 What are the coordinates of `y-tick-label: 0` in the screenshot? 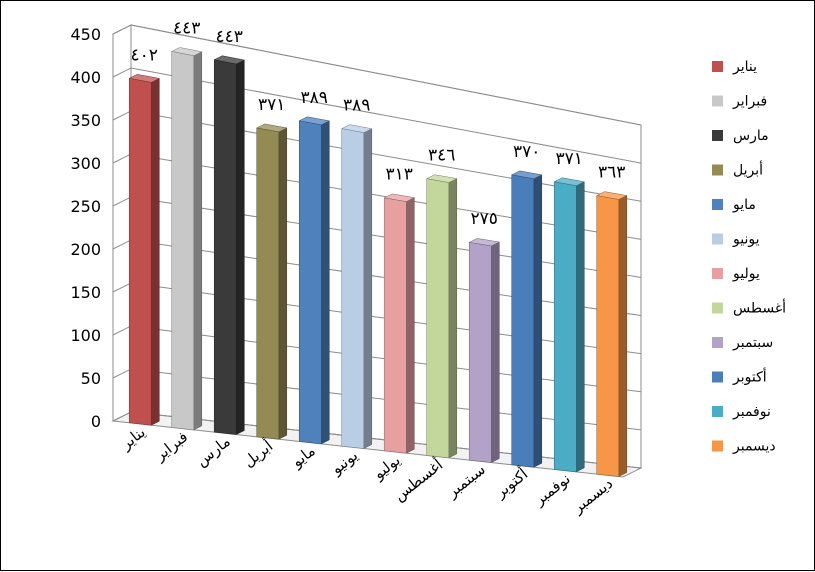 It's located at (96, 421).